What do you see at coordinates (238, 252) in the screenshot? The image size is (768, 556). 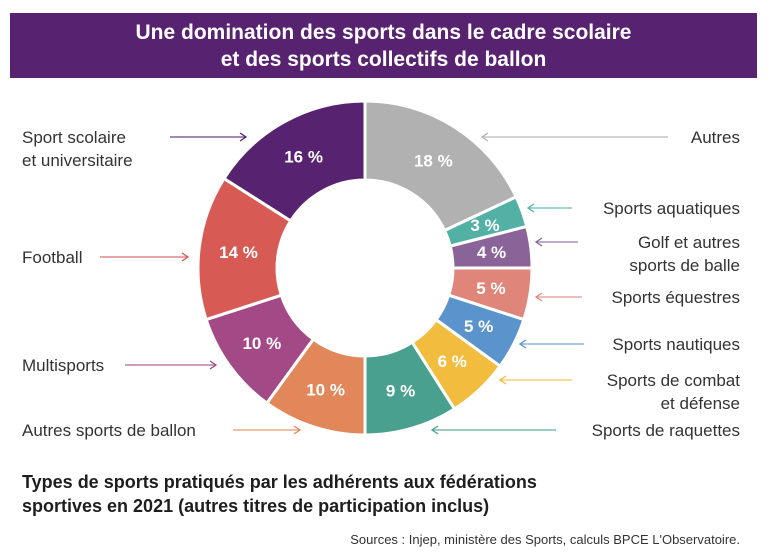 I see `slice-data-label: 14 %` at bounding box center [238, 252].